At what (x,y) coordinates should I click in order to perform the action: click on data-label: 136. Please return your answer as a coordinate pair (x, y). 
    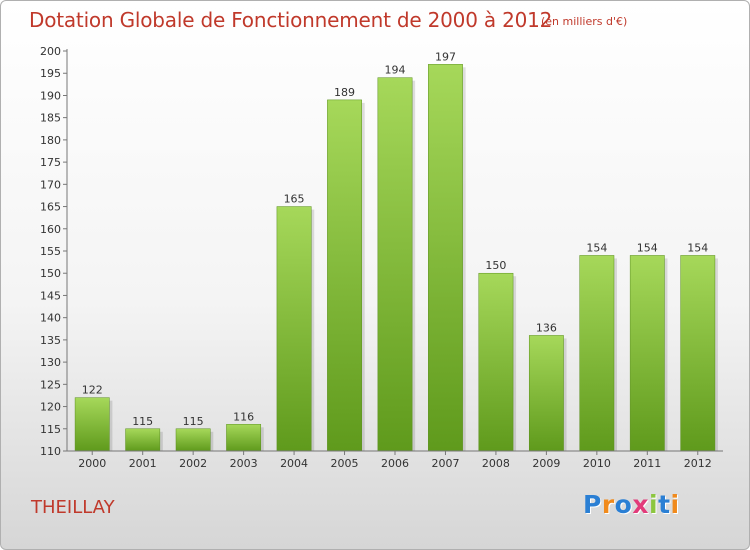
    Looking at the image, I should click on (546, 327).